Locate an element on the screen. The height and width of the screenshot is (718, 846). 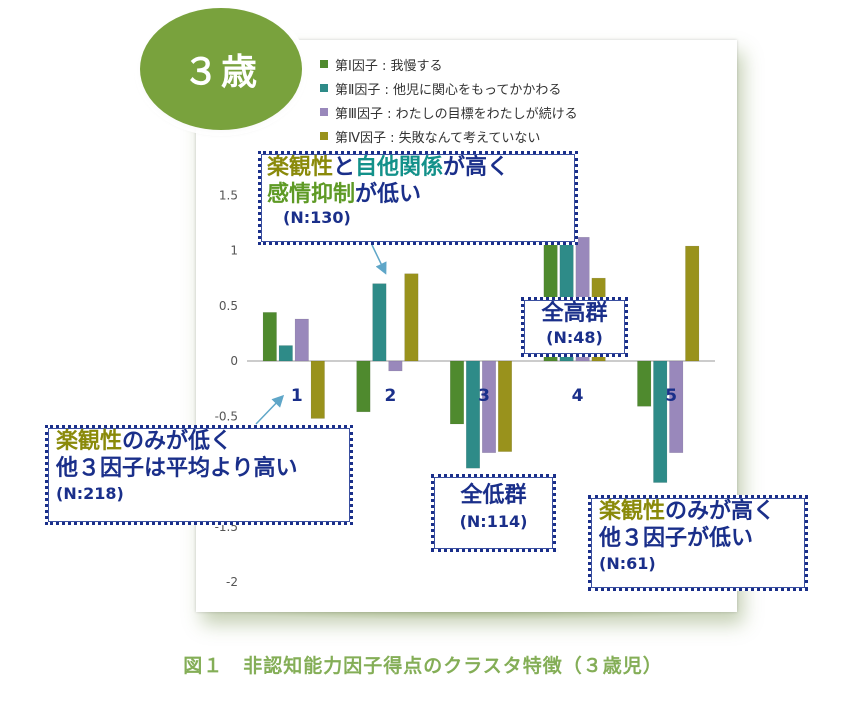
callout-cluster-2-line1: 楽観性と自他関係が高く is located at coordinates (418, 167).